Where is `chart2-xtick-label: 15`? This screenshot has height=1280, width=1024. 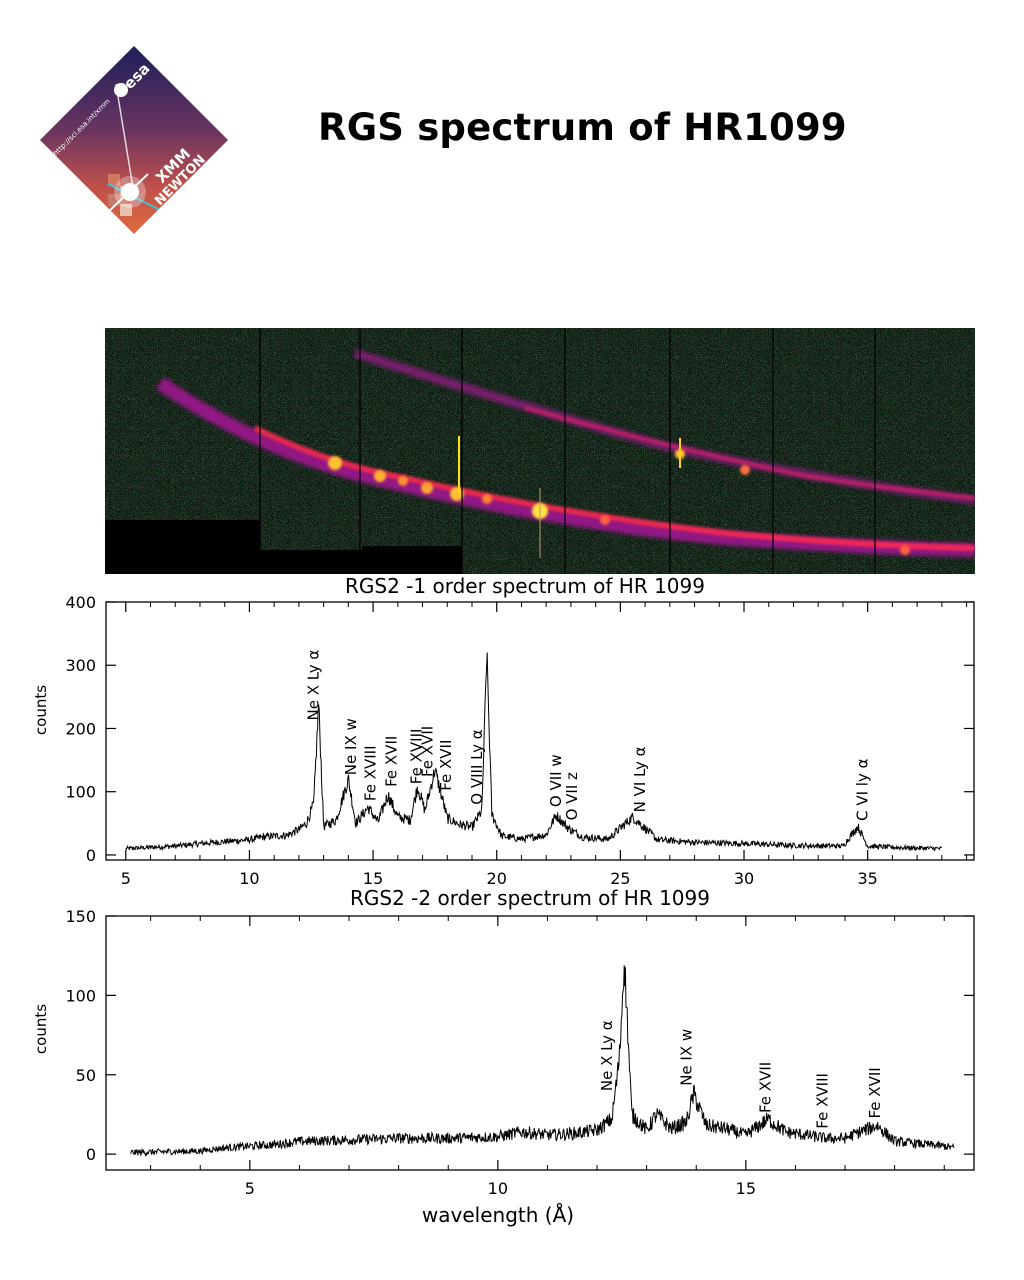
chart2-xtick-label: 15 is located at coordinates (746, 1188).